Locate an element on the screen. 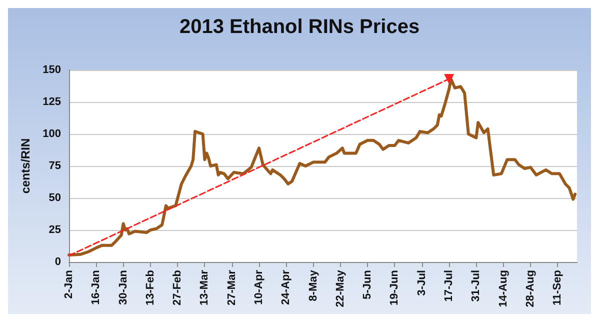  y-tick-label: 150 is located at coordinates (51, 70).